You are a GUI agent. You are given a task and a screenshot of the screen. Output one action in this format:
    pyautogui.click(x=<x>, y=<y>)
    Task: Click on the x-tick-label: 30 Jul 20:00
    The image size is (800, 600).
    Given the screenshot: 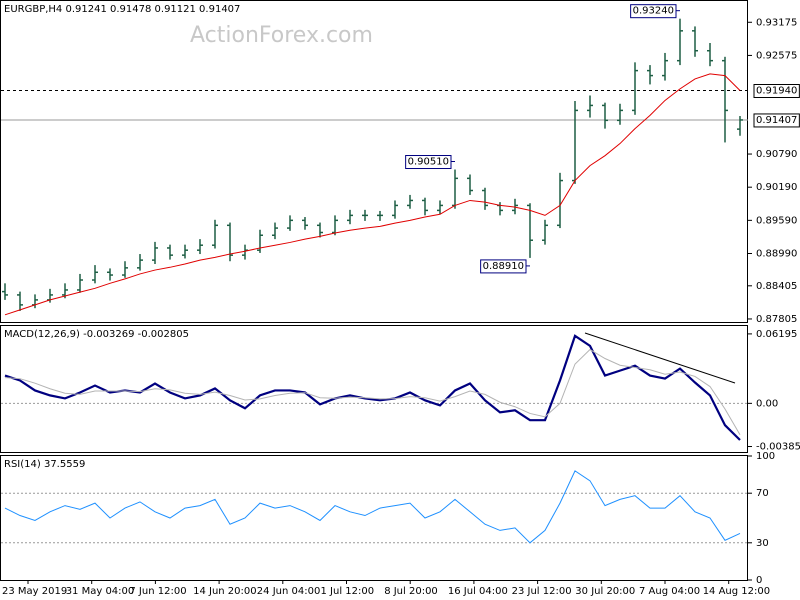 What is the action you would take?
    pyautogui.click(x=605, y=591)
    